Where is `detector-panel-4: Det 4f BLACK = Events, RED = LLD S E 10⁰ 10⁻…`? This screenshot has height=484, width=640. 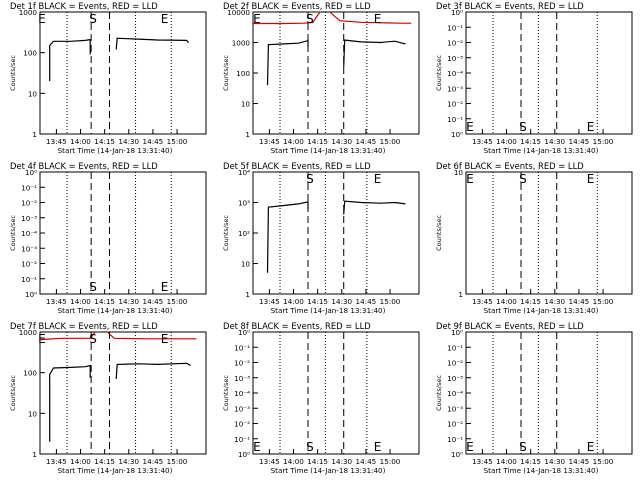
detector-panel-4: Det 4f BLACK = Events, RED = LLD S E 10⁰ 10⁻… is located at coordinates (108, 238).